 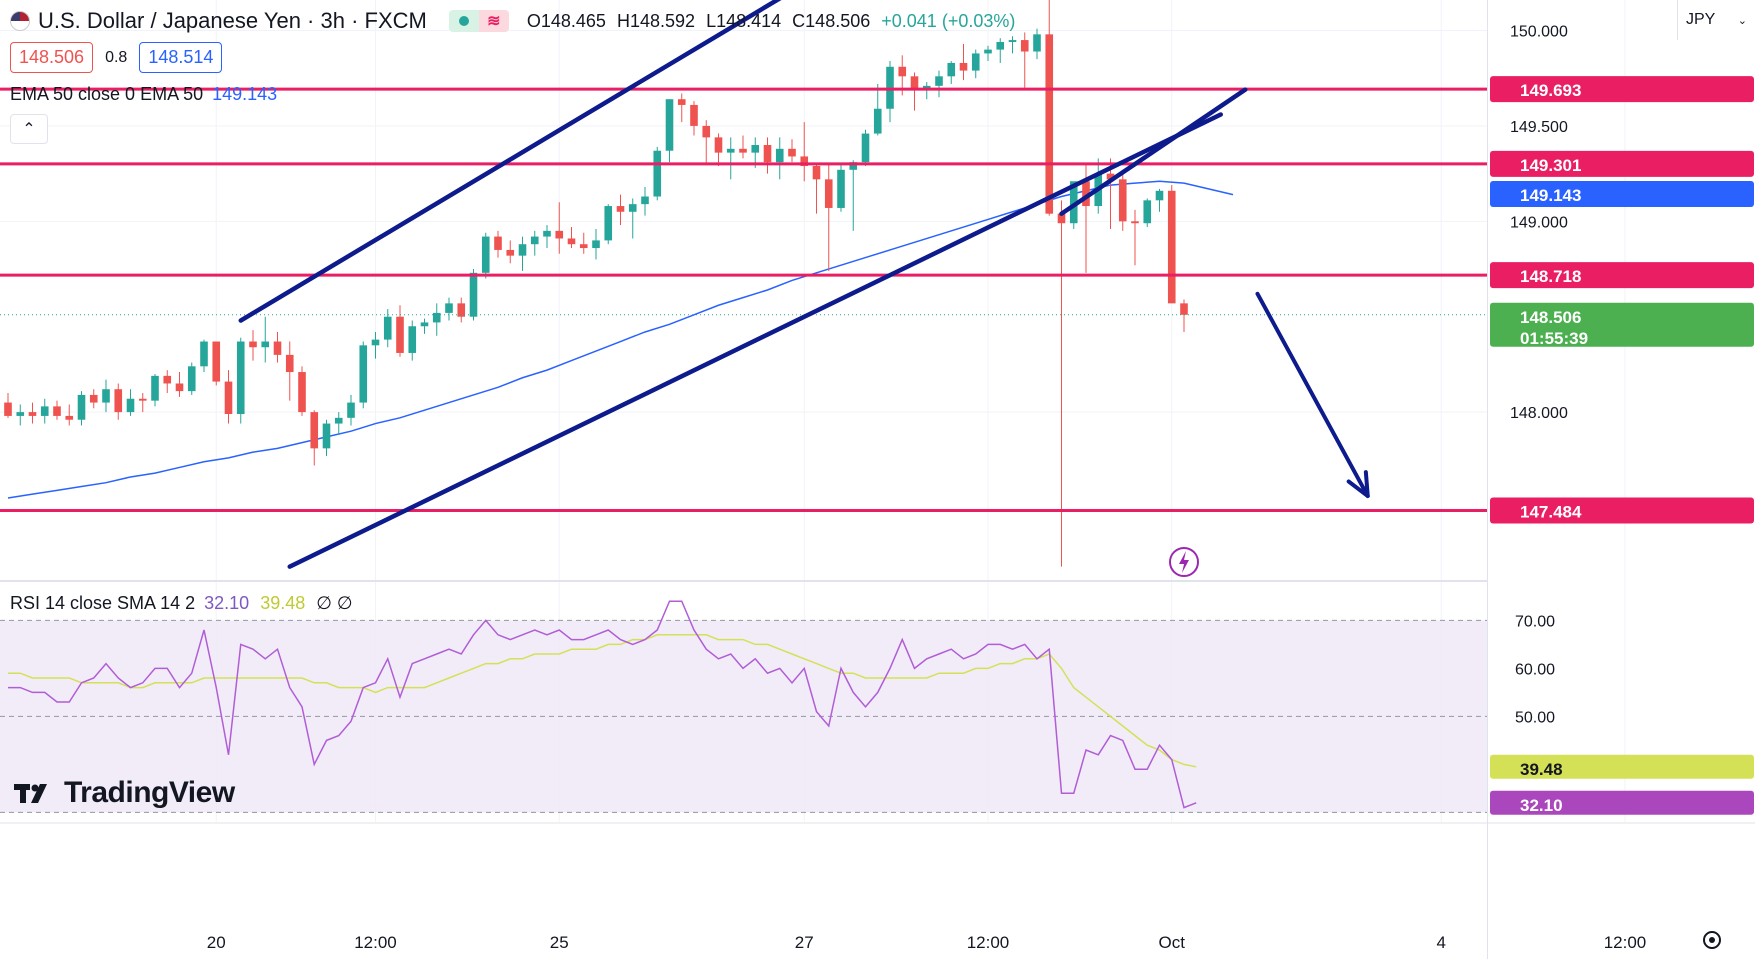 What do you see at coordinates (30, 793) in the screenshot?
I see `tradingview-logo-icon` at bounding box center [30, 793].